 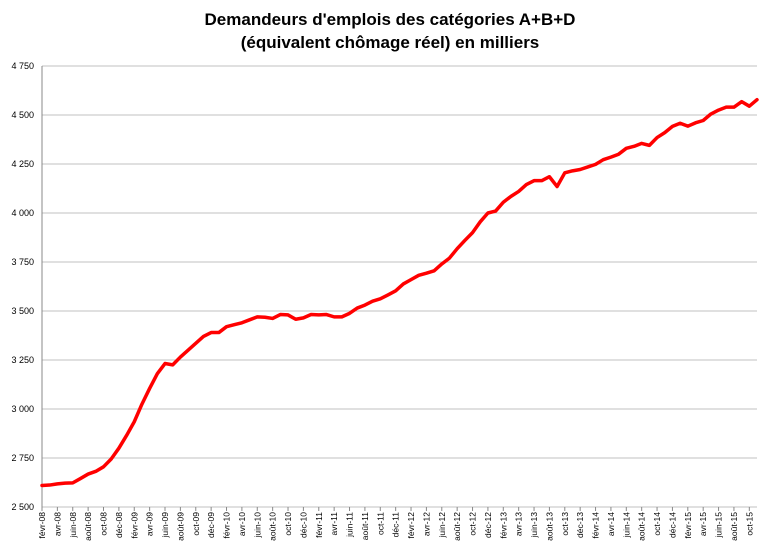 What do you see at coordinates (22, 164) in the screenshot?
I see `y-tick-label: 4 250` at bounding box center [22, 164].